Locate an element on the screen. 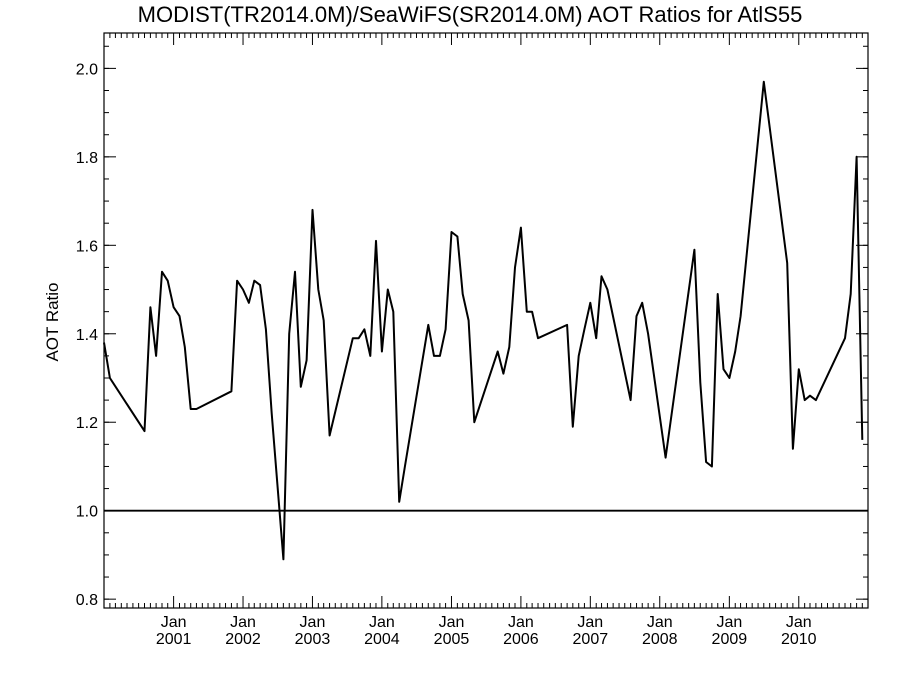 The width and height of the screenshot is (900, 675). x-tick-label-year: 2006 is located at coordinates (521, 639).